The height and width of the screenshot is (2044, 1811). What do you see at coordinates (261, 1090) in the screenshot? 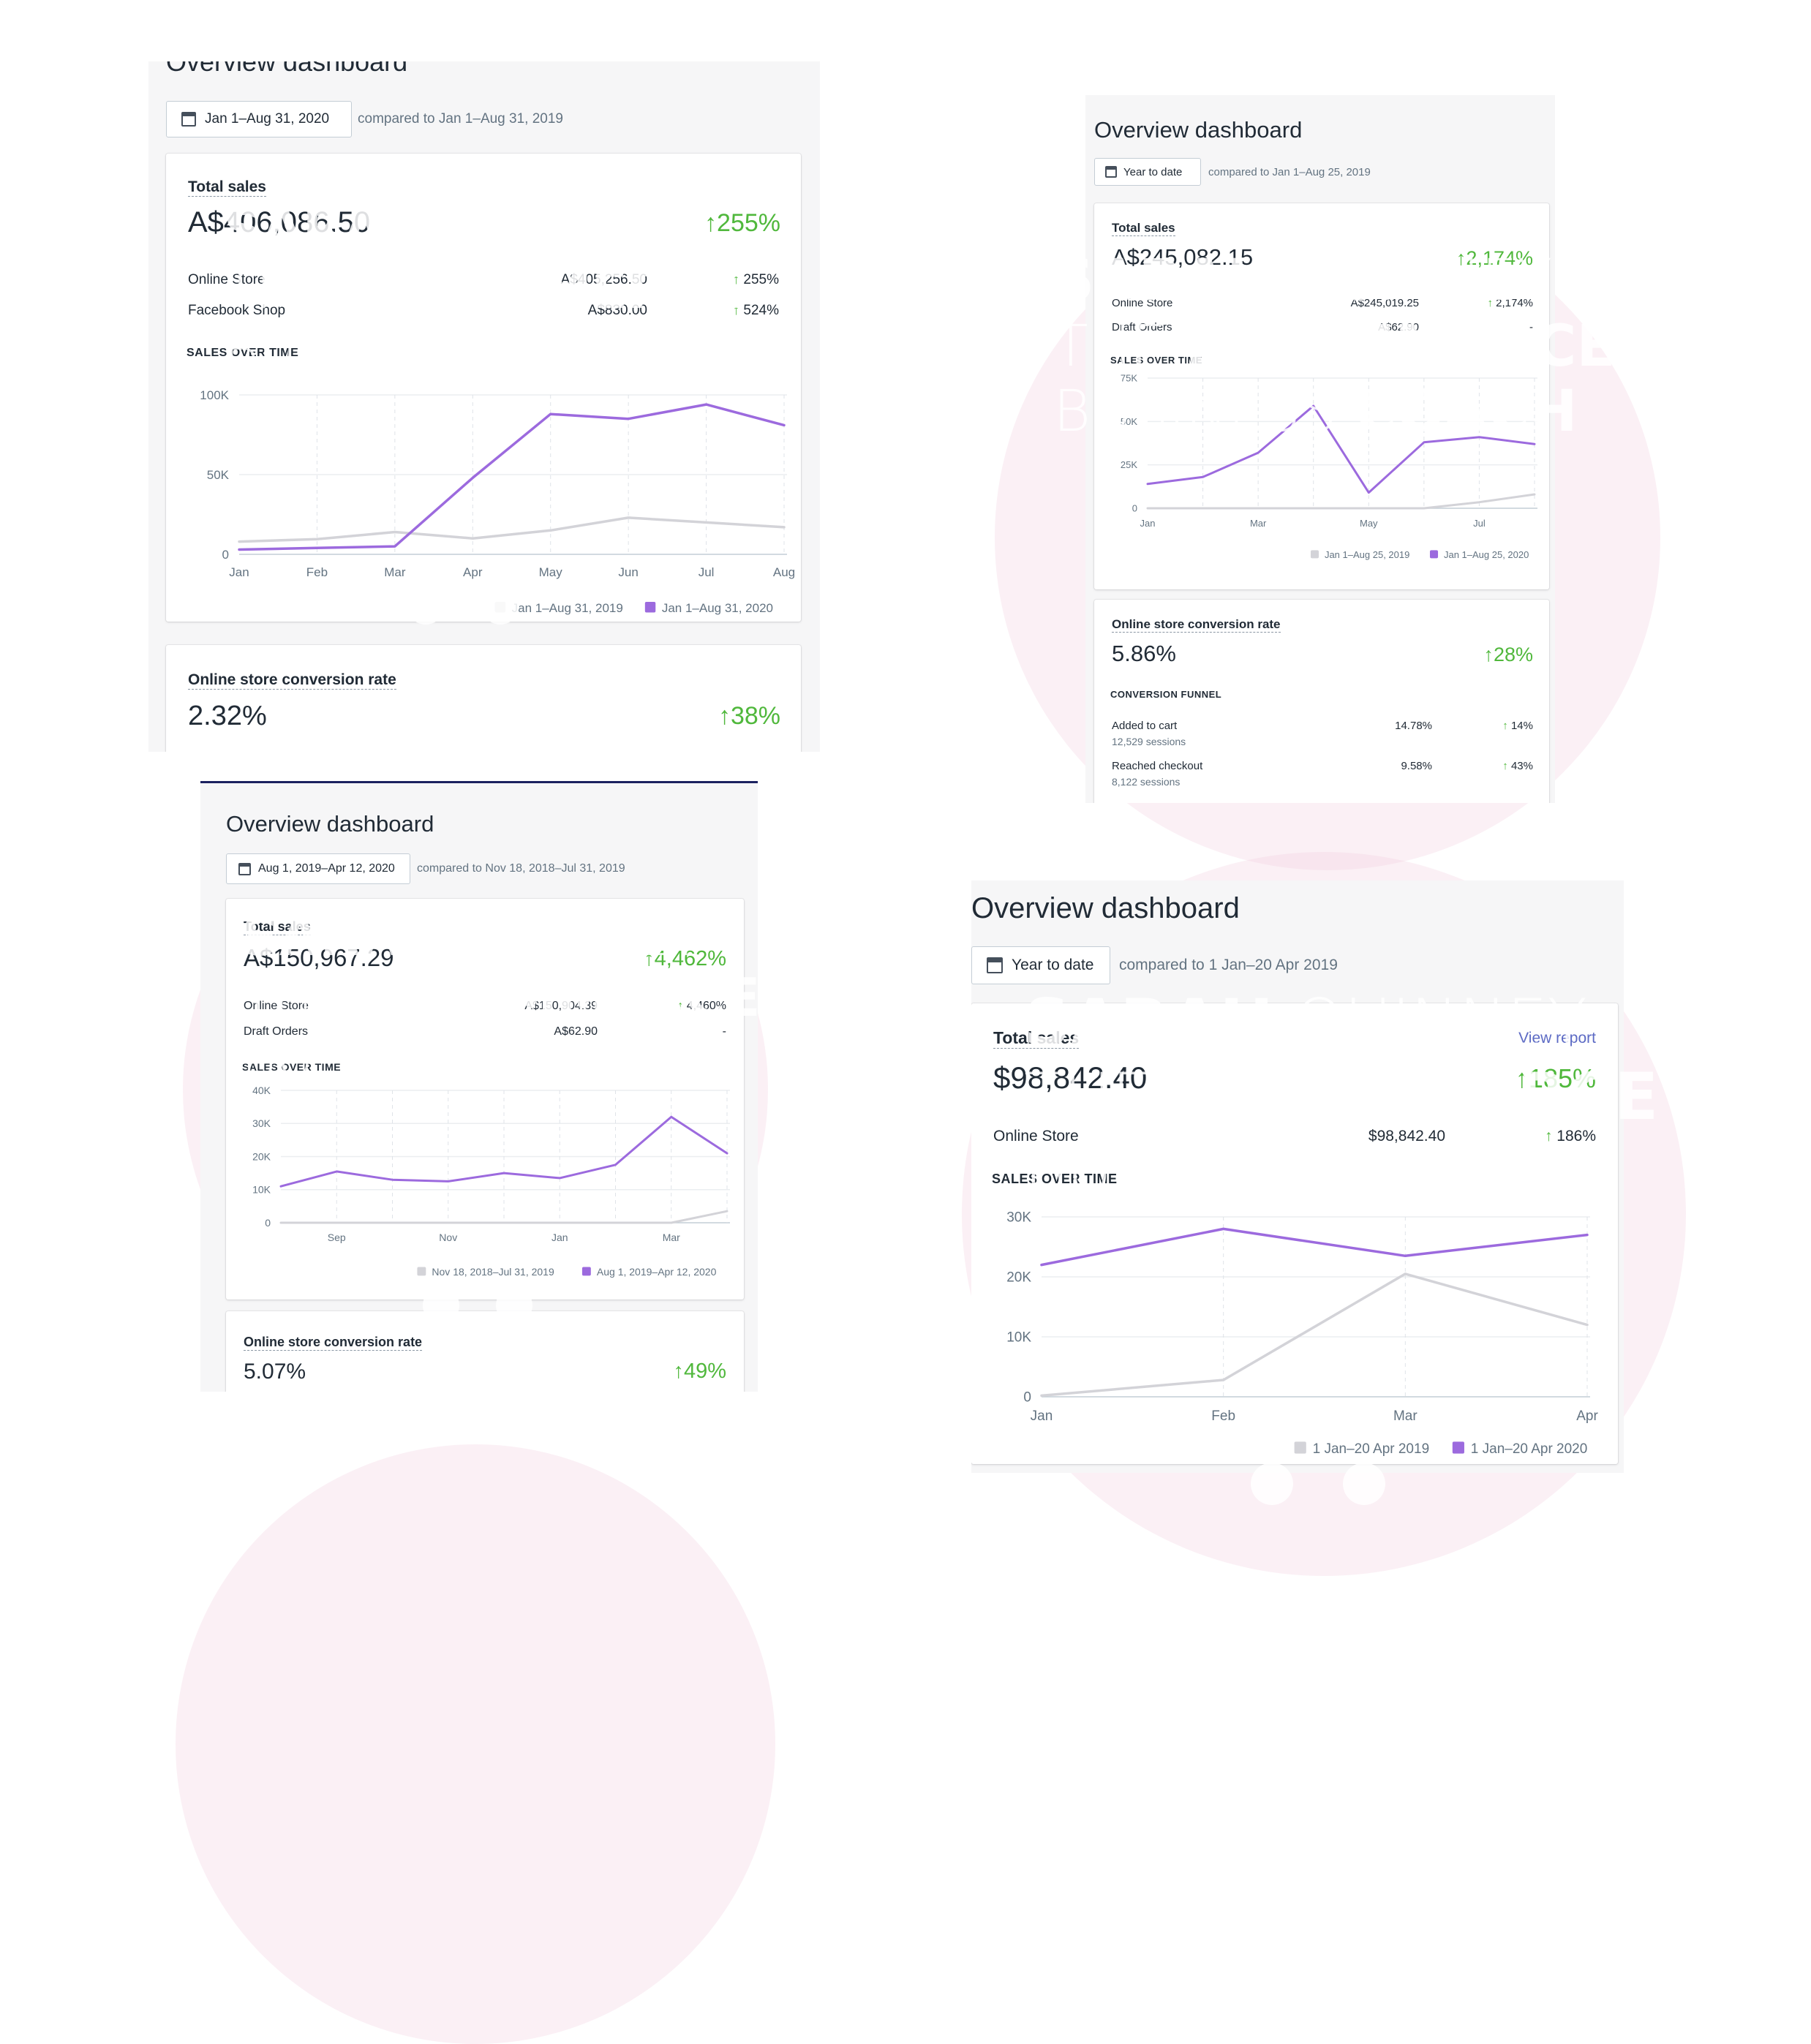
I see `y-tick-label: 40K` at bounding box center [261, 1090].